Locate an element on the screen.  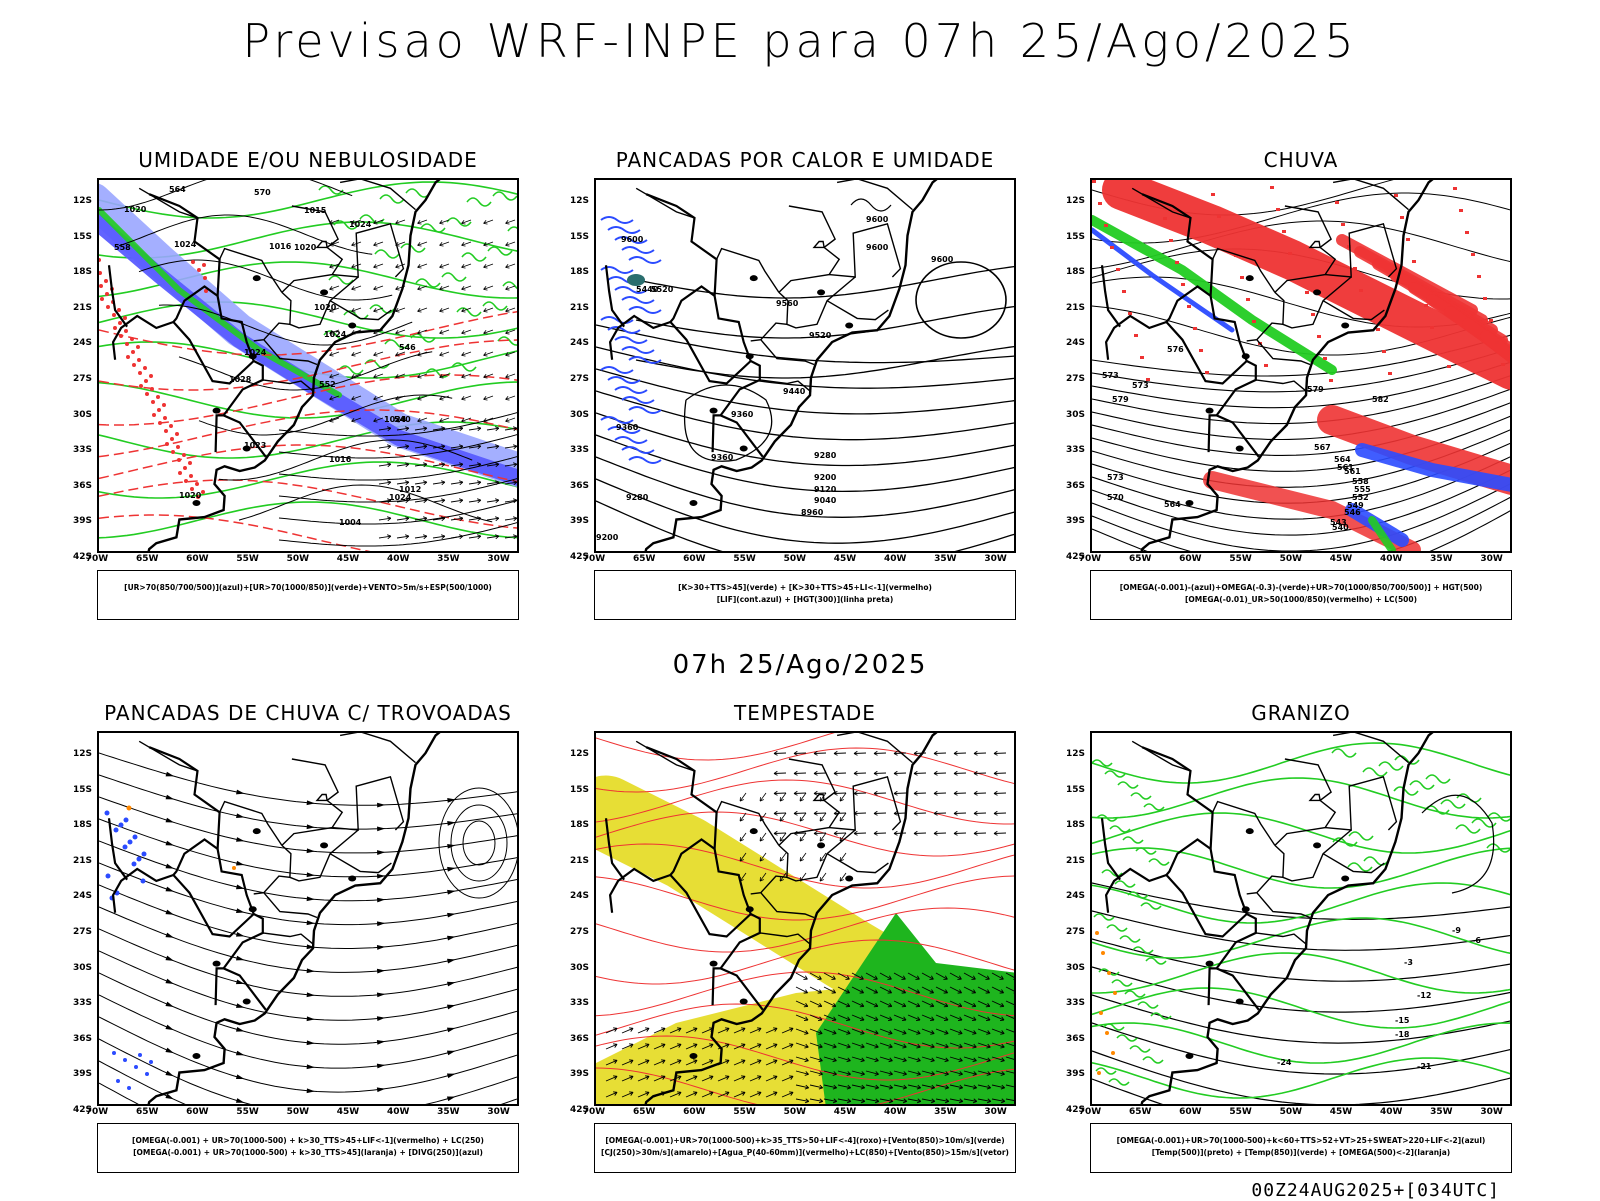
forecast-map is located at coordinates (308, 918).